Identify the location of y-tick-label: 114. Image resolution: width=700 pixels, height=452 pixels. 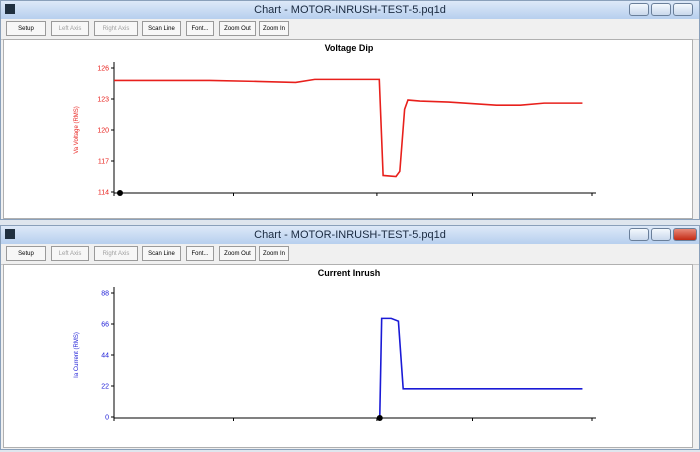
(103, 193).